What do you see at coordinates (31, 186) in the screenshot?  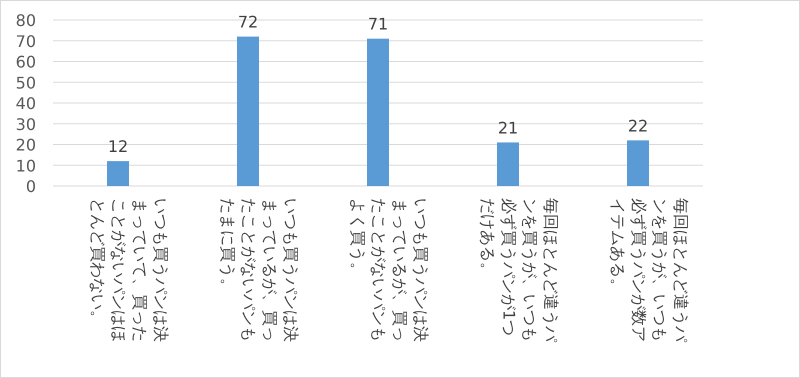 I see `y-tick-label: 0` at bounding box center [31, 186].